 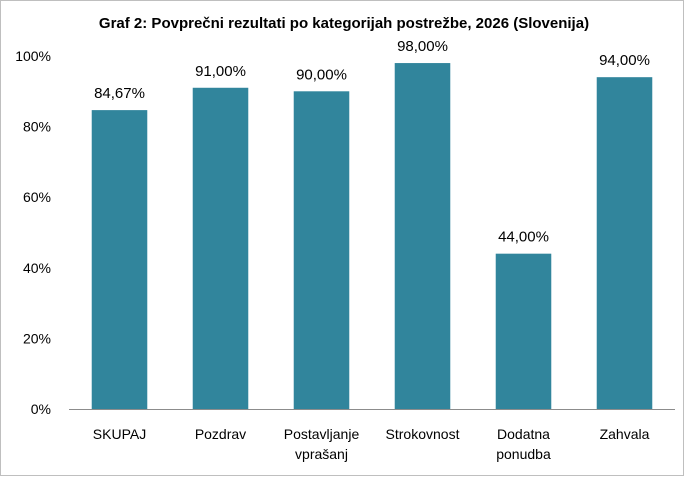 What do you see at coordinates (321, 454) in the screenshot?
I see `x-category-label-line: vprašanj` at bounding box center [321, 454].